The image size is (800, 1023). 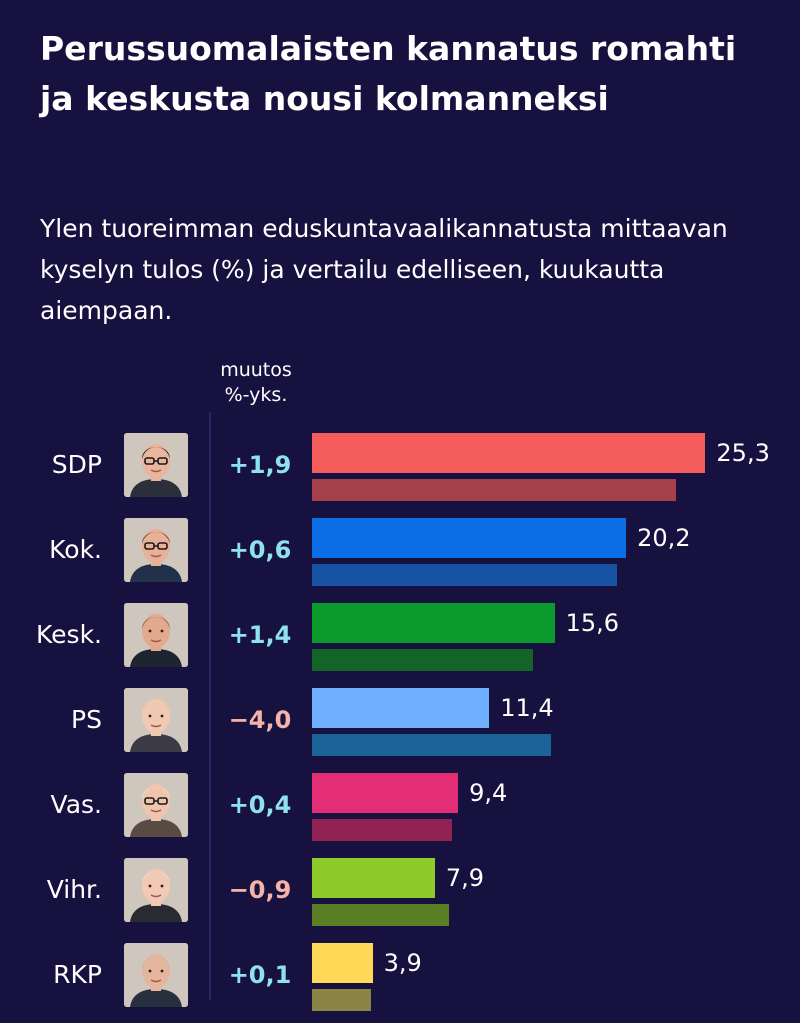 I want to click on party-row: RKP +0,1 3,9, so click(x=400, y=983).